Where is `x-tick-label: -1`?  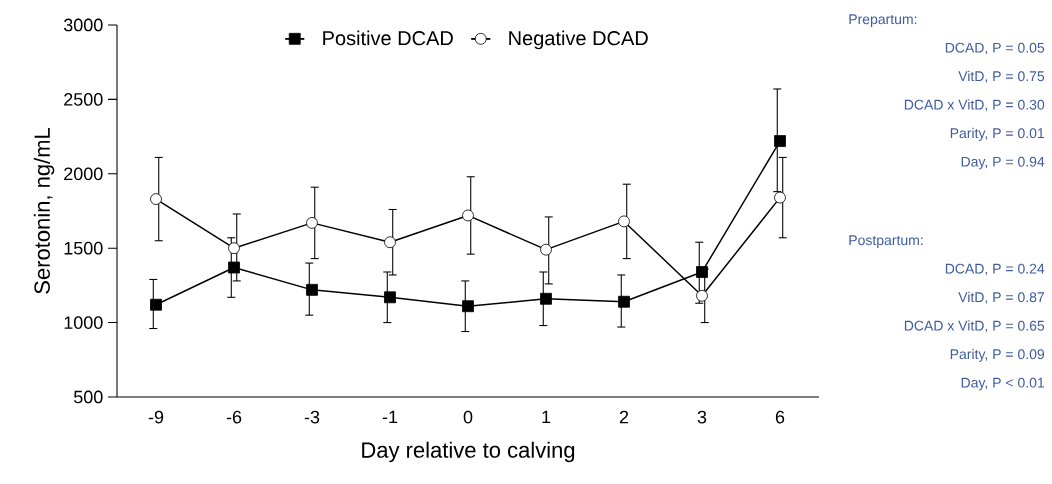
x-tick-label: -1 is located at coordinates (390, 417).